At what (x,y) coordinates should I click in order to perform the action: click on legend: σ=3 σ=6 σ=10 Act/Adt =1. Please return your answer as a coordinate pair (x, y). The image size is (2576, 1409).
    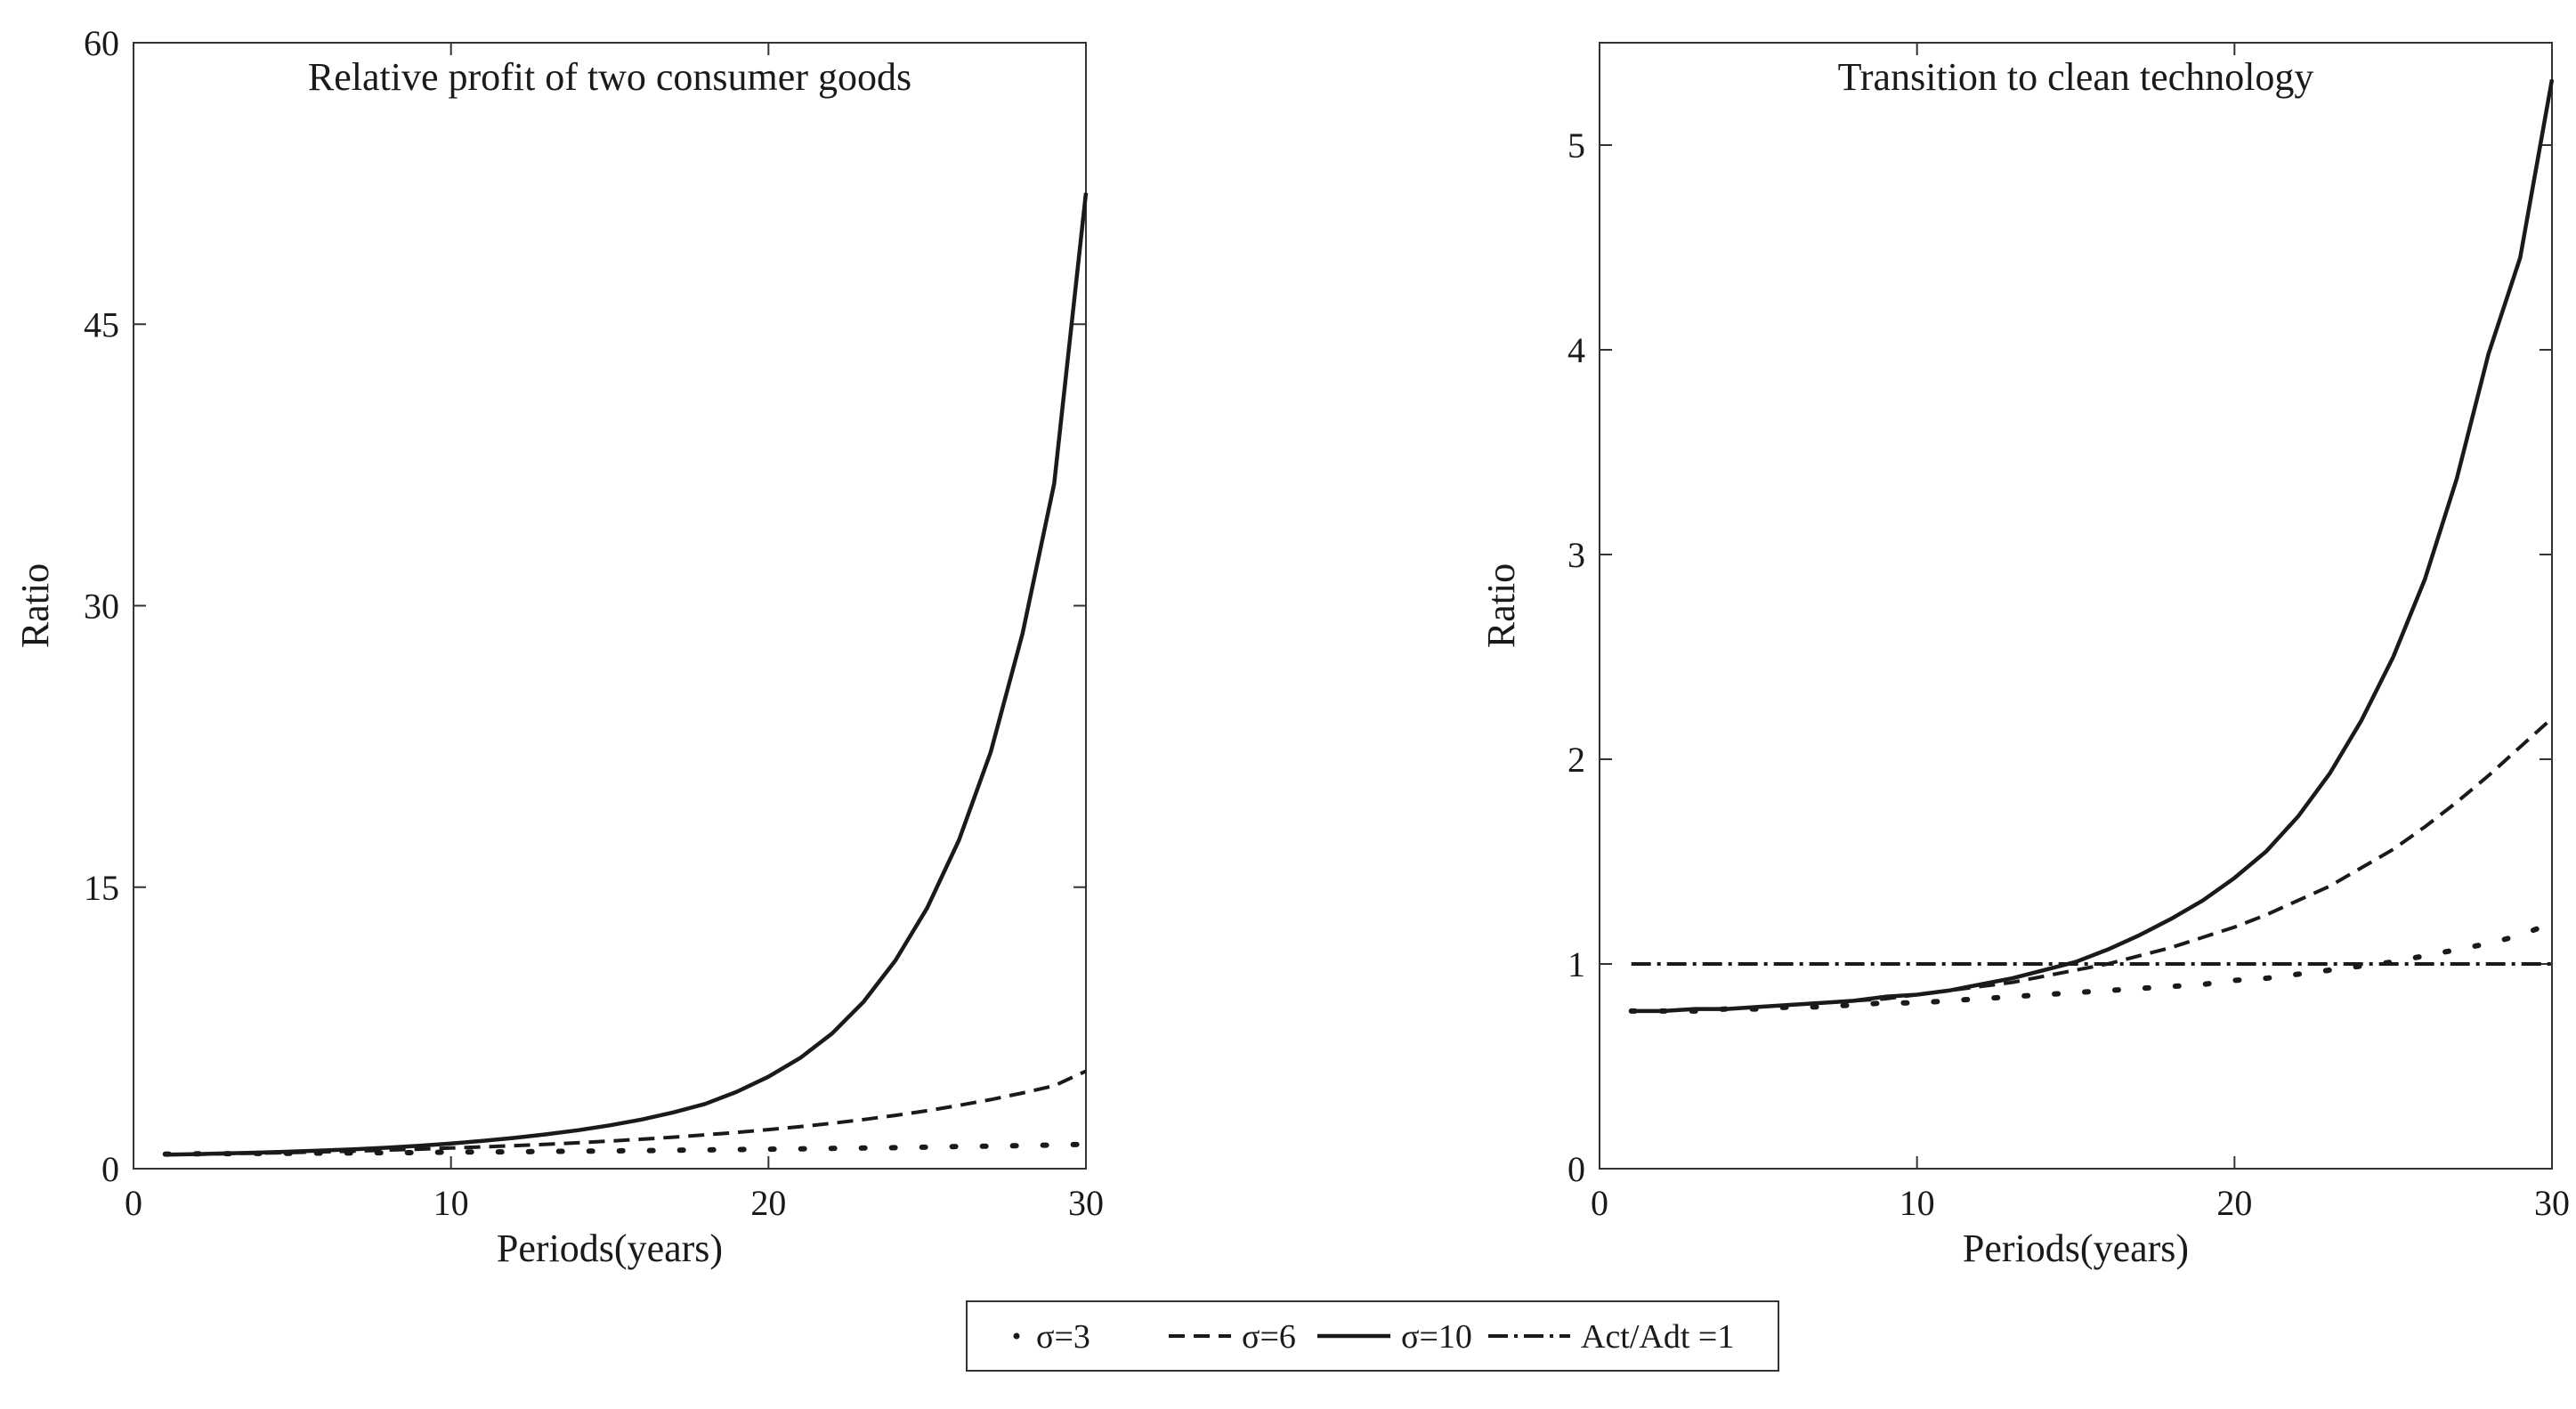
    Looking at the image, I should click on (1372, 1336).